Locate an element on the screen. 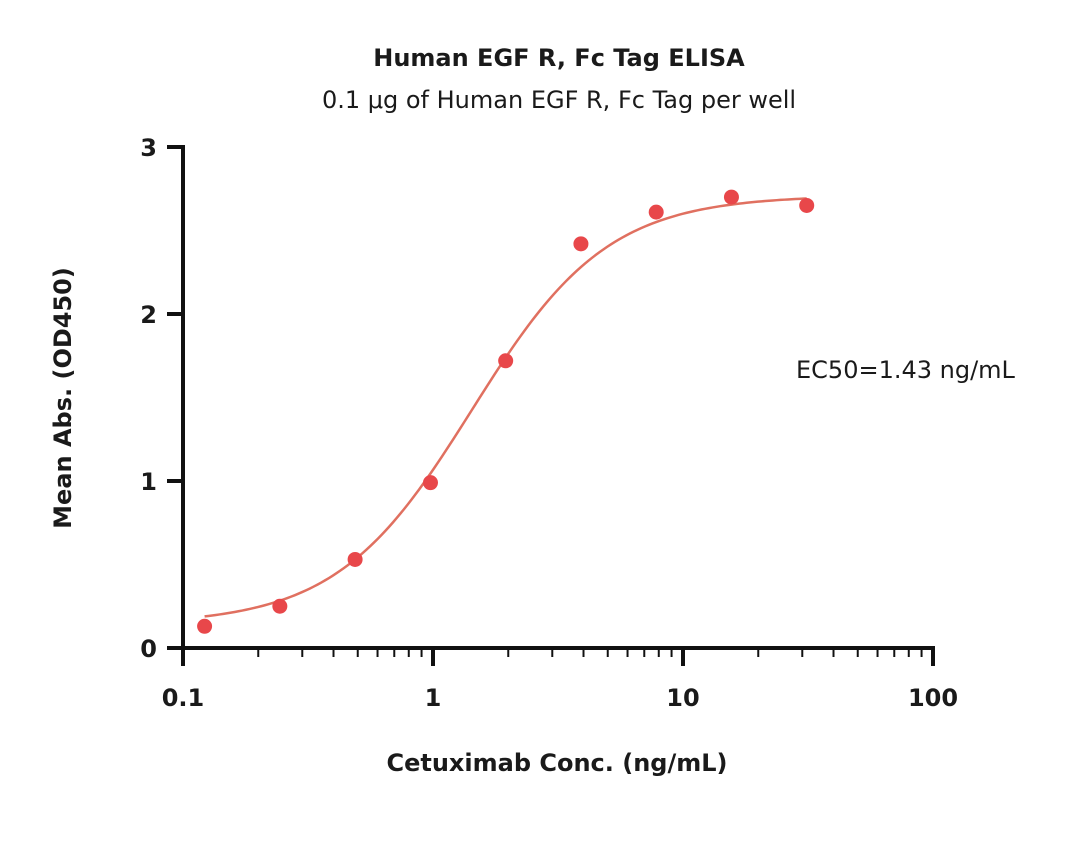  ec50-annotation: EC50=1.43 ng/mL is located at coordinates (906, 370).